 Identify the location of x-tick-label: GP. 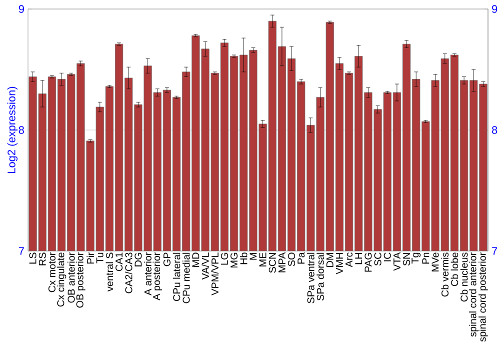
(166, 259).